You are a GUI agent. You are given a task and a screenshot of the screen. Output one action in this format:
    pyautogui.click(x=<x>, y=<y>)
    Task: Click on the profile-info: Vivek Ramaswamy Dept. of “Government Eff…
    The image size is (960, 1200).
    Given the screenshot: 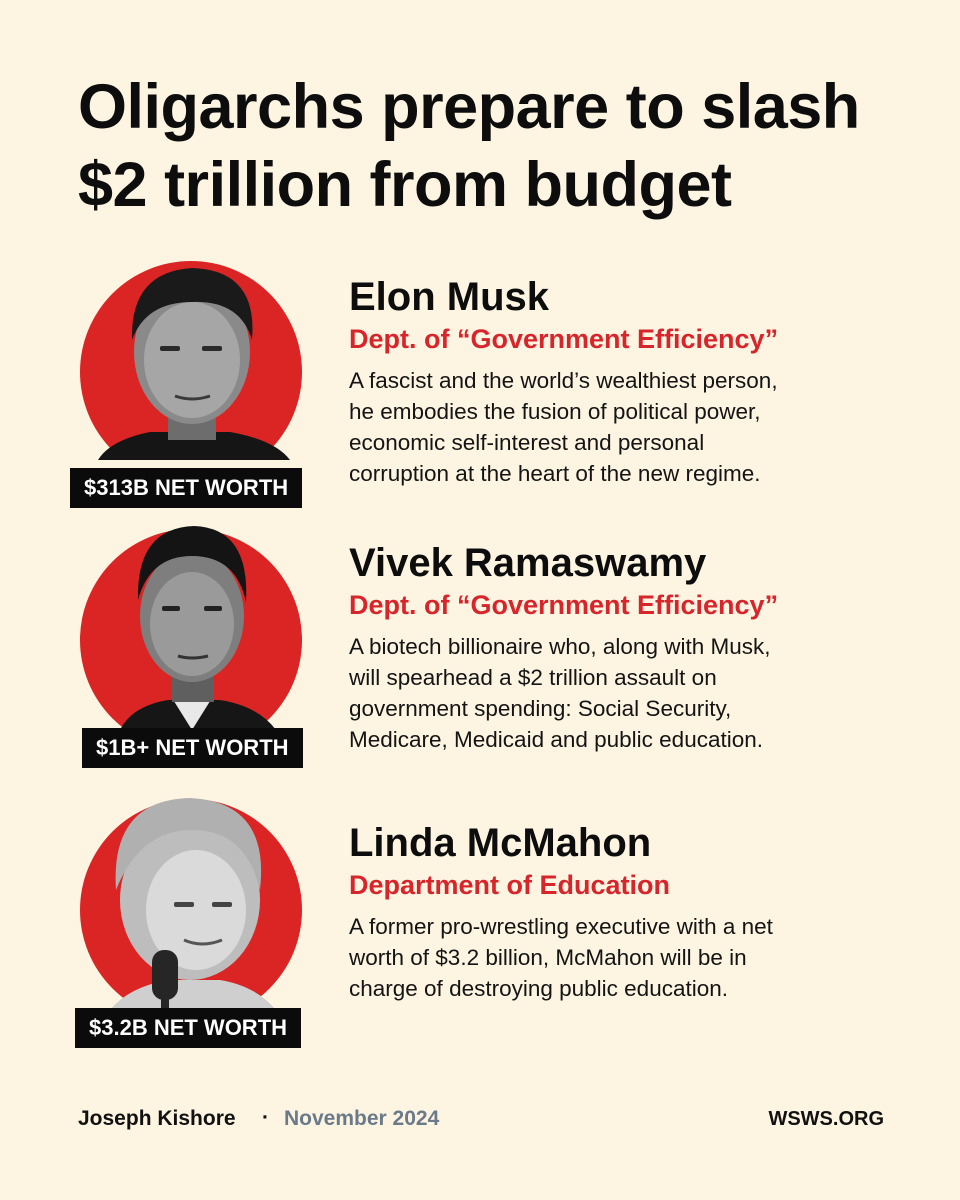 What is the action you would take?
    pyautogui.click(x=639, y=647)
    